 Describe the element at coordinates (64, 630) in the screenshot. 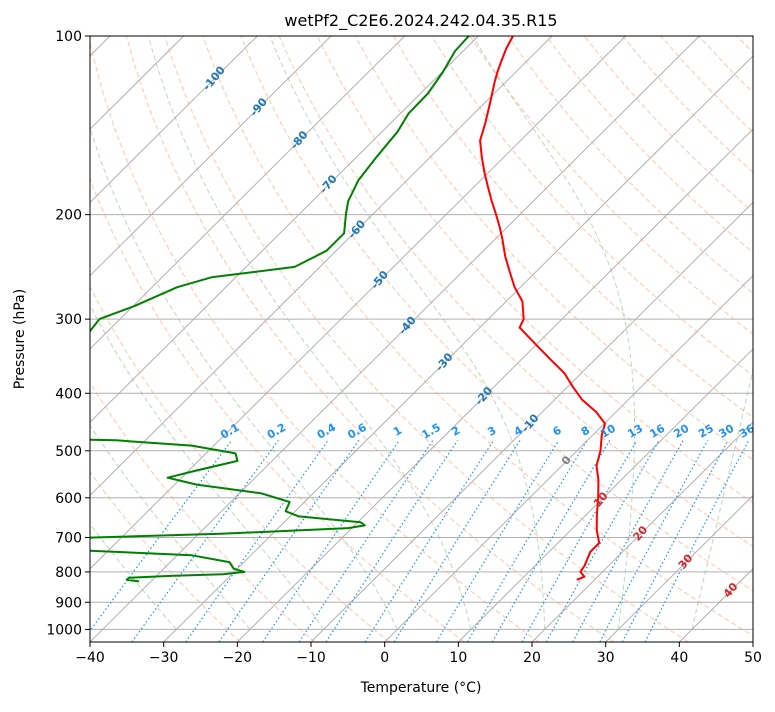

I see `y-tick-label: 1000` at that location.